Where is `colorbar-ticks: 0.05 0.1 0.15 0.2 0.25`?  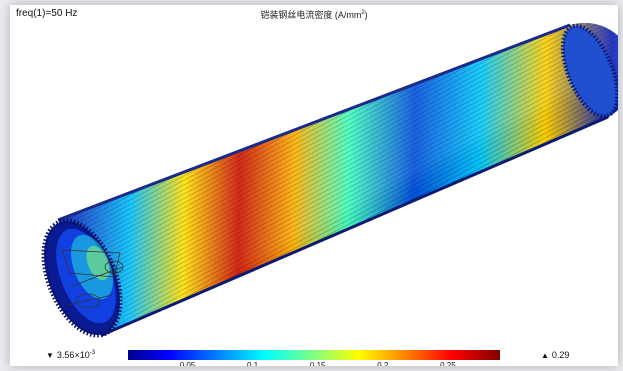 colorbar-ticks: 0.05 0.1 0.15 0.2 0.25 is located at coordinates (314, 363).